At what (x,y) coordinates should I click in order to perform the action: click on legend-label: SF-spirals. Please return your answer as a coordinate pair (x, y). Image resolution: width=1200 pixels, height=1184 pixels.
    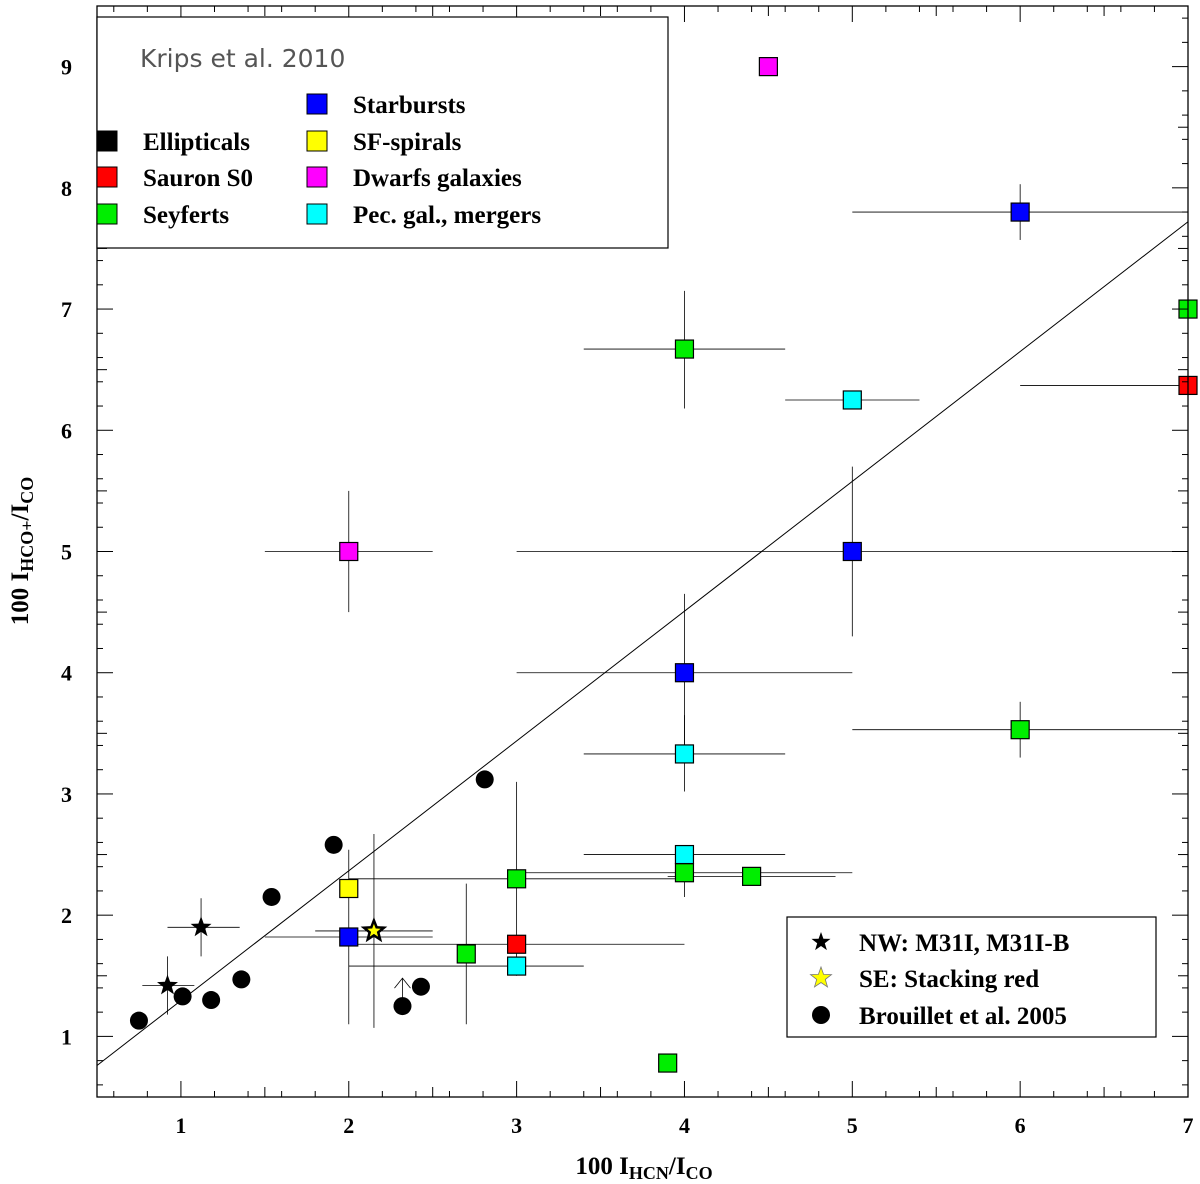
    Looking at the image, I should click on (407, 142).